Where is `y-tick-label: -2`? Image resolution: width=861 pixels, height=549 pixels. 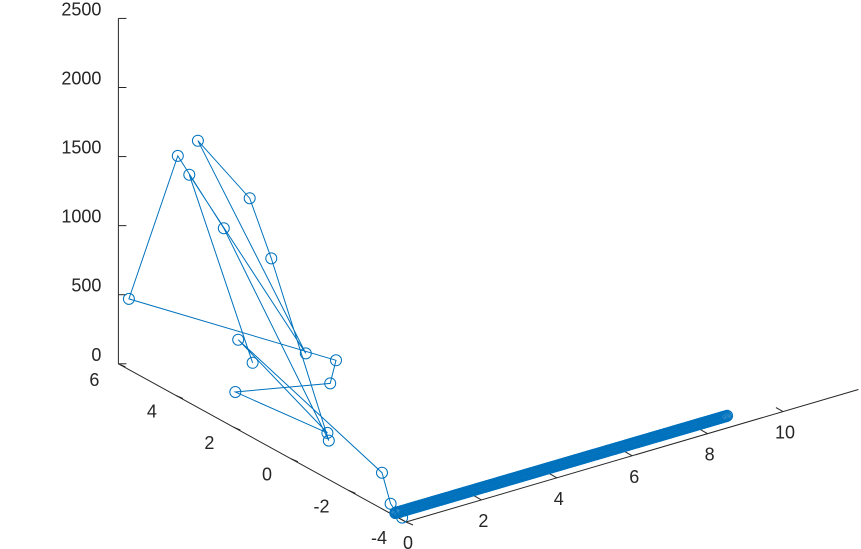
y-tick-label: -2 is located at coordinates (321, 506).